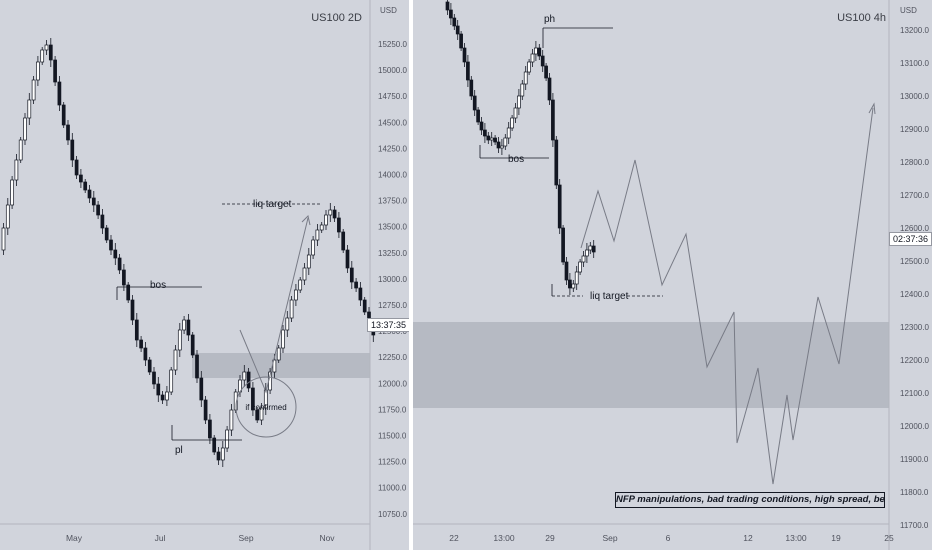 Image resolution: width=932 pixels, height=550 pixels. Describe the element at coordinates (392, 514) in the screenshot. I see `y-tick-label: 10750.0` at that location.